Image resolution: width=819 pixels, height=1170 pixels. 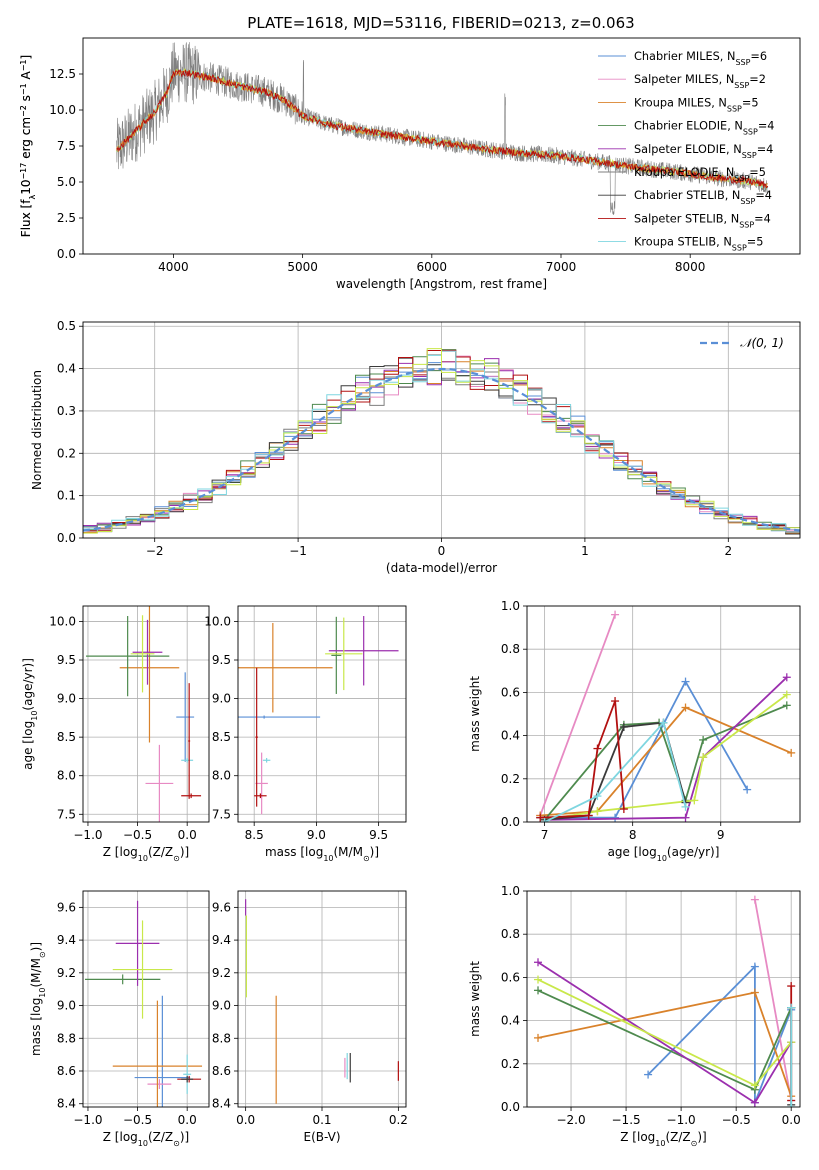 What do you see at coordinates (322, 854) in the screenshot?
I see `x-axis-label: mass [log10(M/M⊙)]` at bounding box center [322, 854].